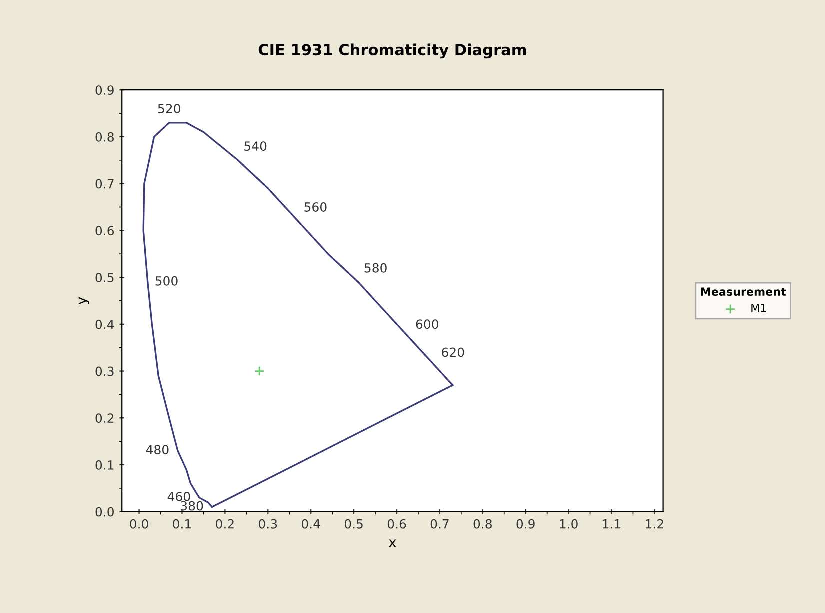 The width and height of the screenshot is (825, 613). What do you see at coordinates (612, 524) in the screenshot?
I see `x-tick-label: 1.1` at bounding box center [612, 524].